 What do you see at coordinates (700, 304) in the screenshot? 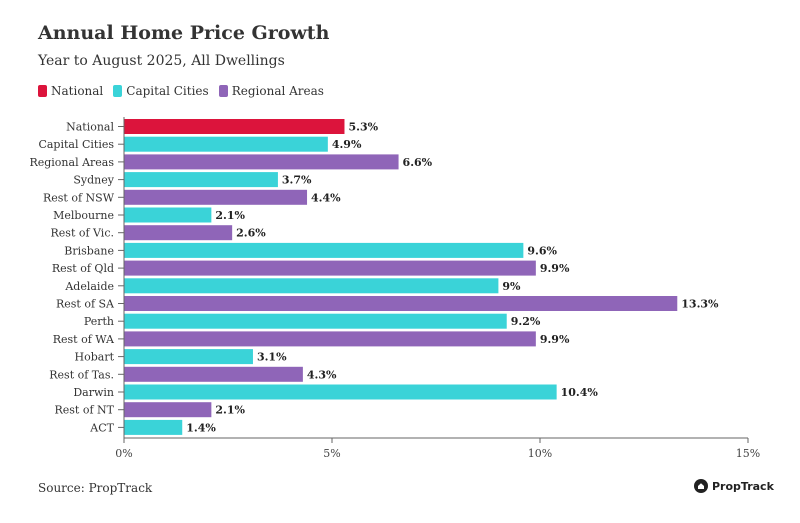
I see `data-label-rest-of-sa: 13.3%` at bounding box center [700, 304].